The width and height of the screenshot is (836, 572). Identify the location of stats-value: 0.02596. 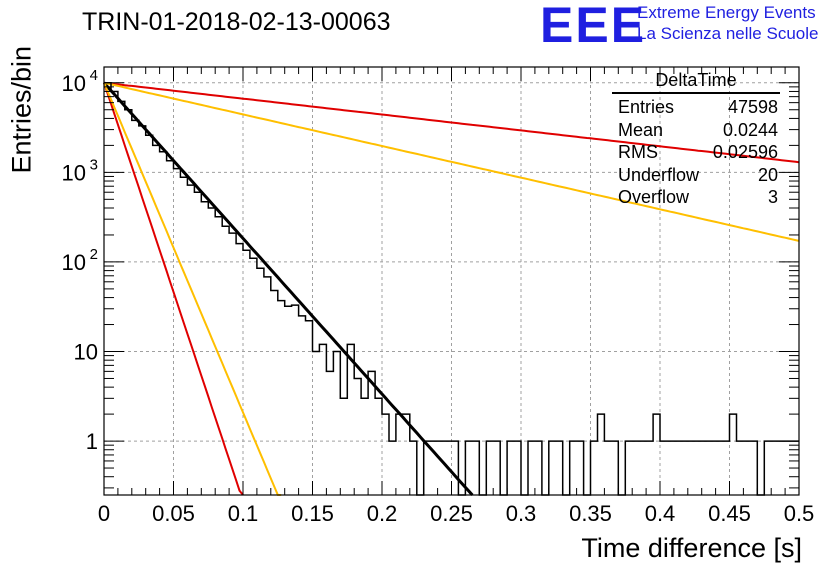
(745, 152).